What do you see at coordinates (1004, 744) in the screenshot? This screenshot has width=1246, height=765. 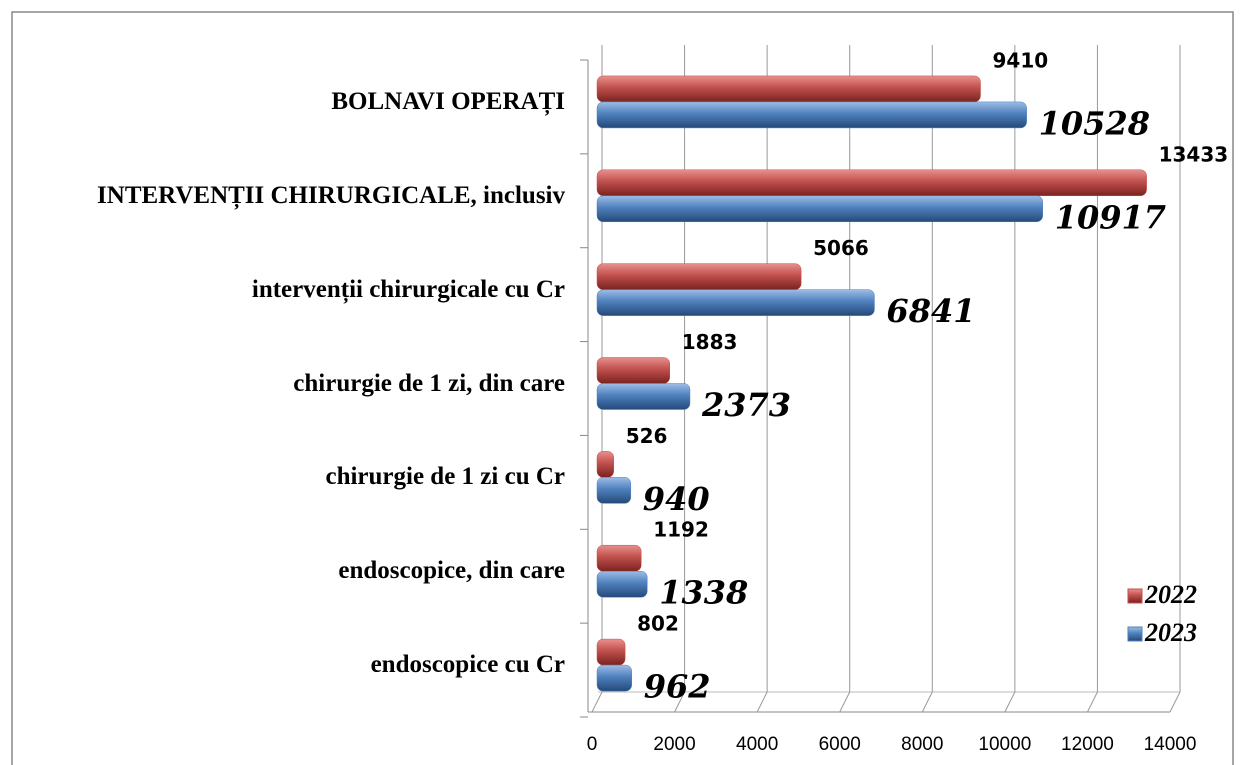 I see `x-tick-label: 10000` at bounding box center [1004, 744].